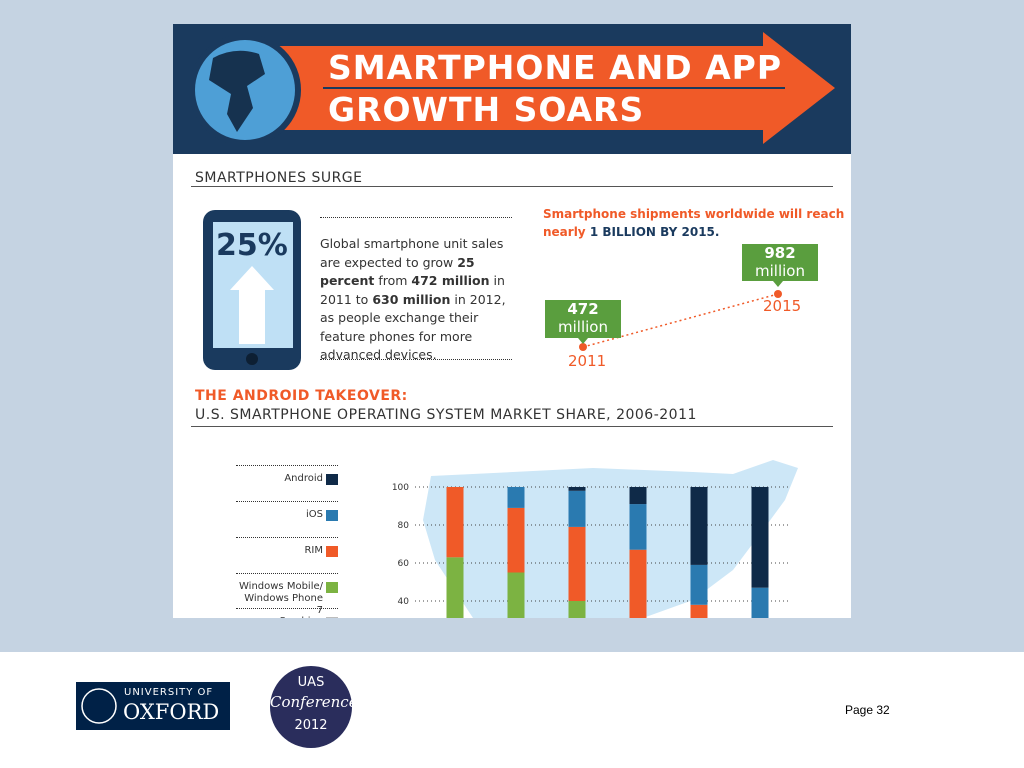  I want to click on title: GROWTH SOARS, so click(486, 109).